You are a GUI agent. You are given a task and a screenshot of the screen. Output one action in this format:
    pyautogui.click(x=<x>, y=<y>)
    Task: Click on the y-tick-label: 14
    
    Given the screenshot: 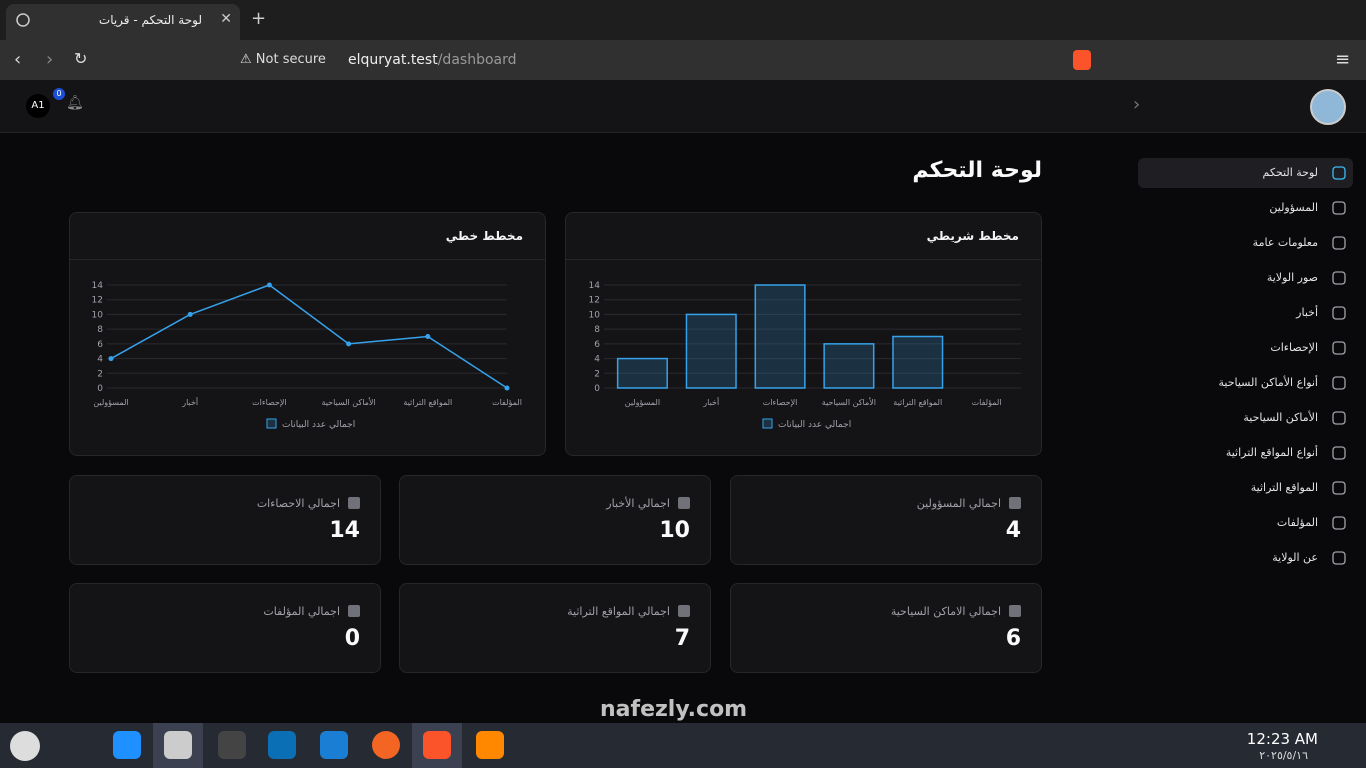 What is the action you would take?
    pyautogui.click(x=98, y=286)
    